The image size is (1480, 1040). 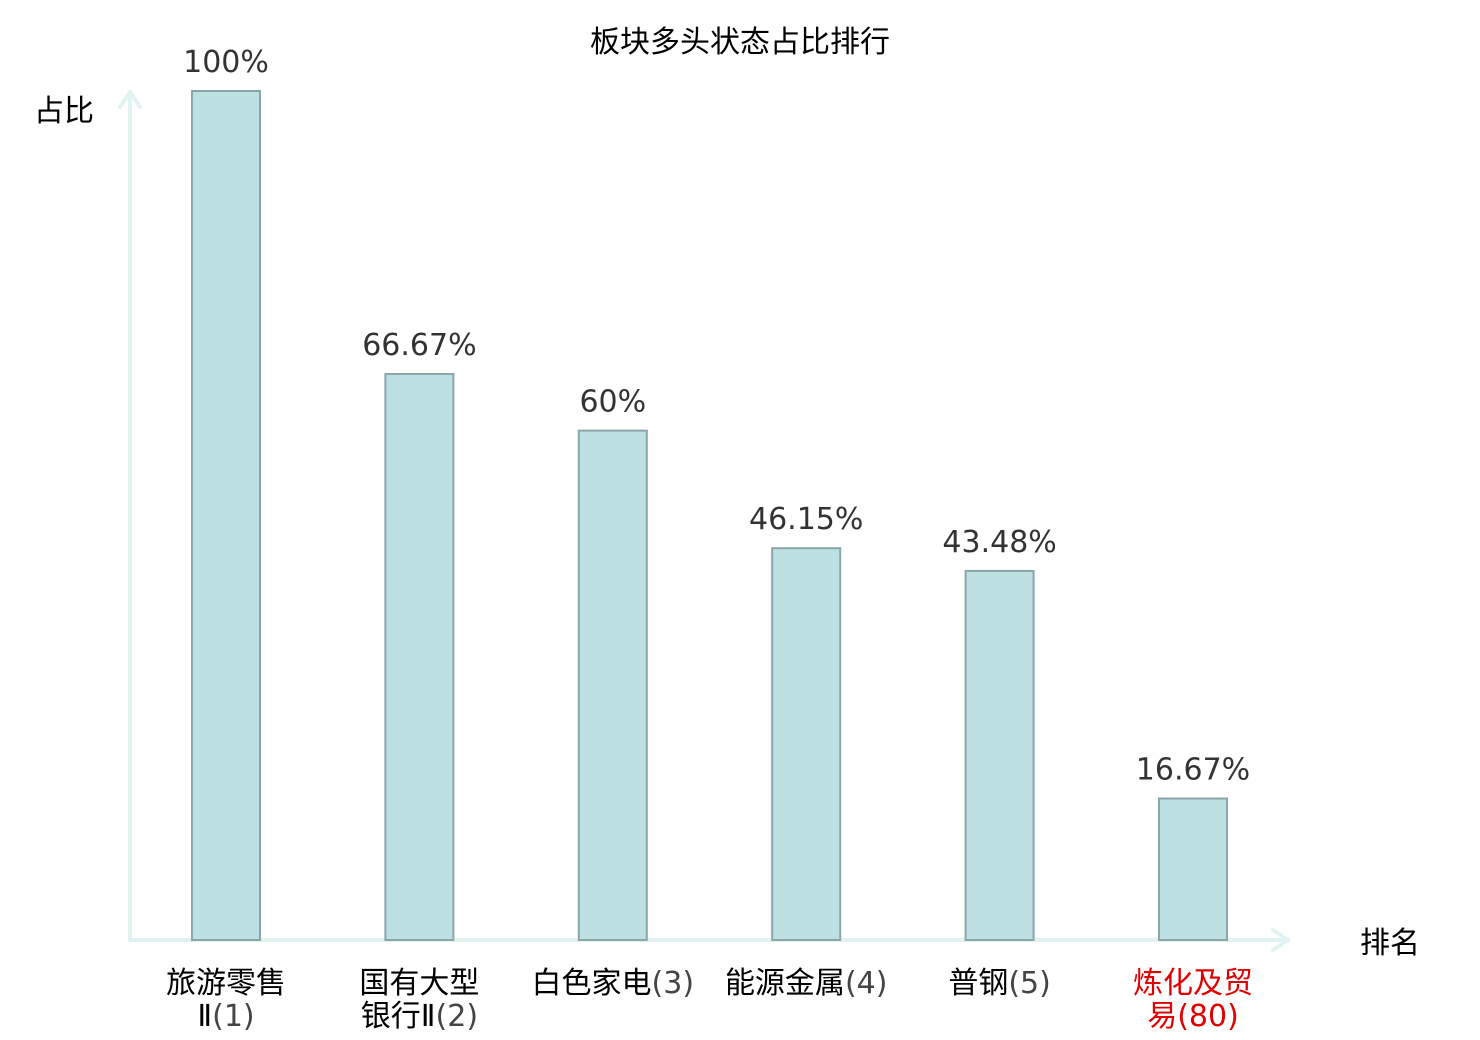 What do you see at coordinates (806, 519) in the screenshot?
I see `bar-value-label: 46.15%` at bounding box center [806, 519].